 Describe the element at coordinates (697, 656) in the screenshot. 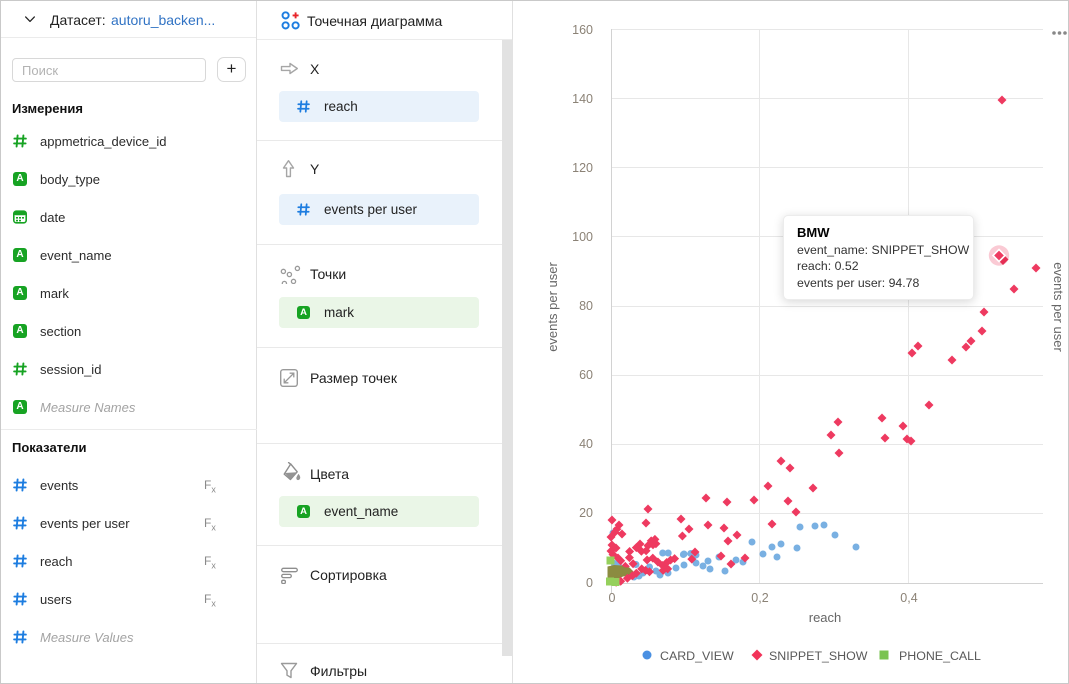

I see `svg-text: CARD_VIEW` at that location.